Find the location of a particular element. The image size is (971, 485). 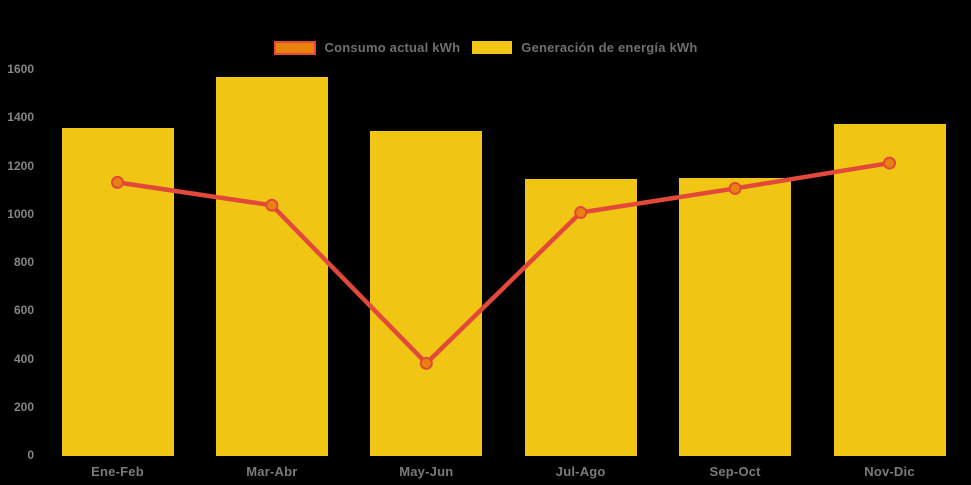

x-axis-label: Nov-Dic is located at coordinates (889, 471).